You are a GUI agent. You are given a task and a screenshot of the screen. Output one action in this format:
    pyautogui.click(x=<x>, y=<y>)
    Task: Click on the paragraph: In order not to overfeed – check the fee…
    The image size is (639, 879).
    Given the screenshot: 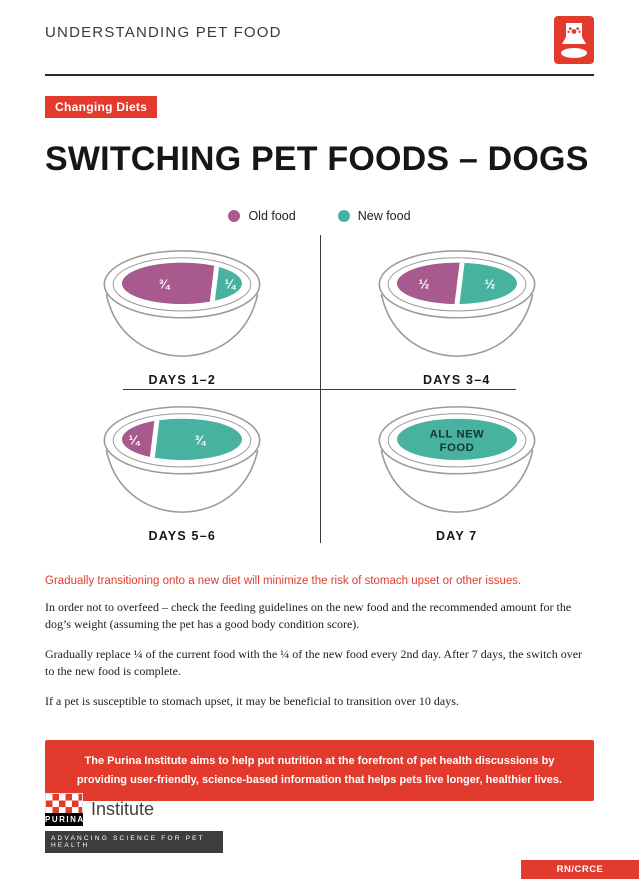 What is the action you would take?
    pyautogui.click(x=308, y=616)
    